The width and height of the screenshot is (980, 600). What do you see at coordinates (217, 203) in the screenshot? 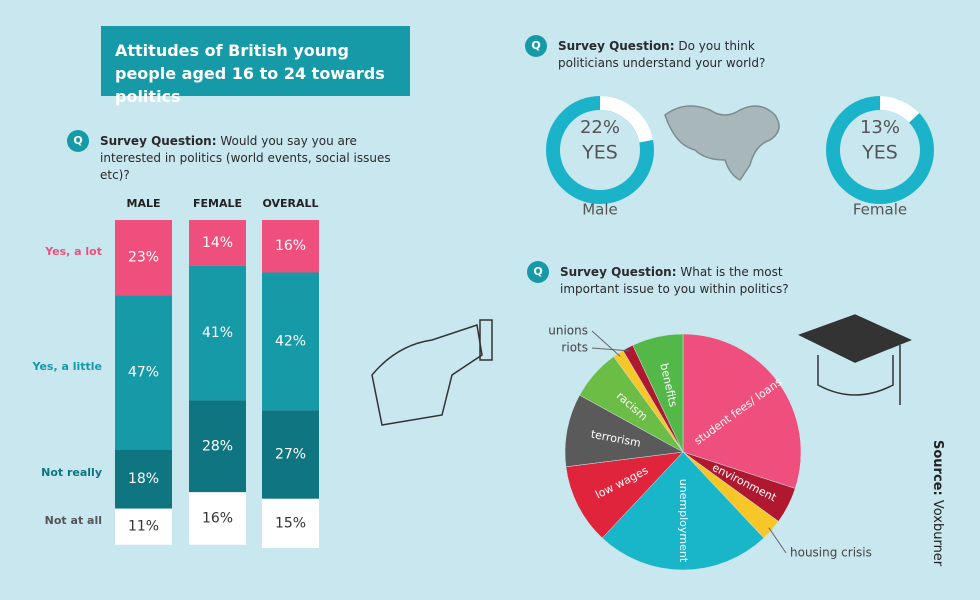
I see `x-tick-label: FEMALE` at bounding box center [217, 203].